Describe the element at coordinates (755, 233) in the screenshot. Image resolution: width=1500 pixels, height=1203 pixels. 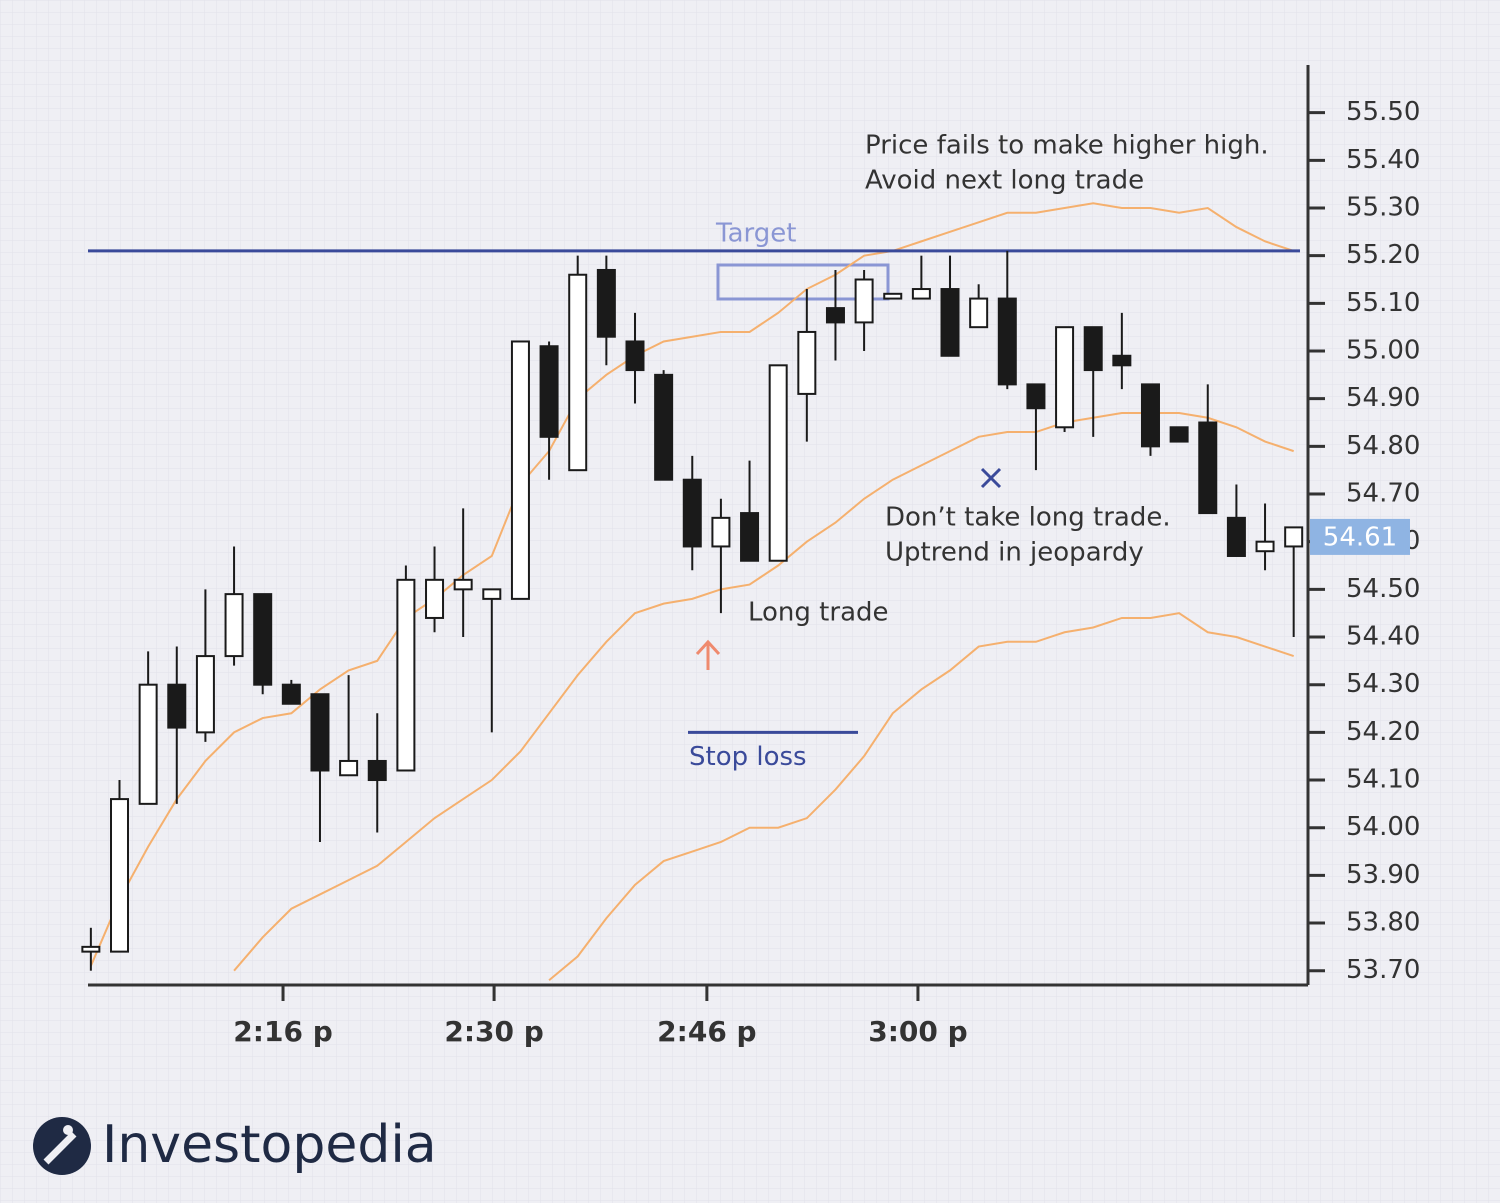
I see `target-label: Target` at that location.